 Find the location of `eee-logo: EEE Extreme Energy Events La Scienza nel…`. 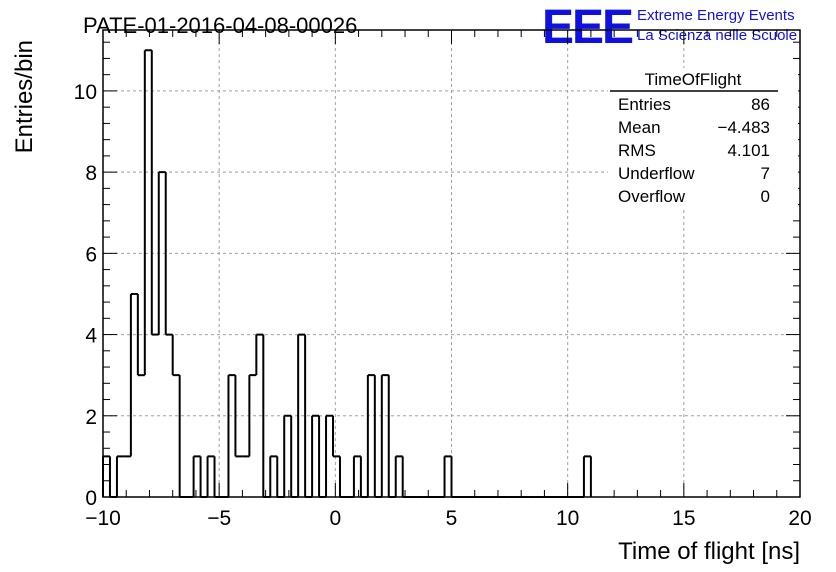

eee-logo: EEE Extreme Energy Events La Scienza nel… is located at coordinates (669, 27).